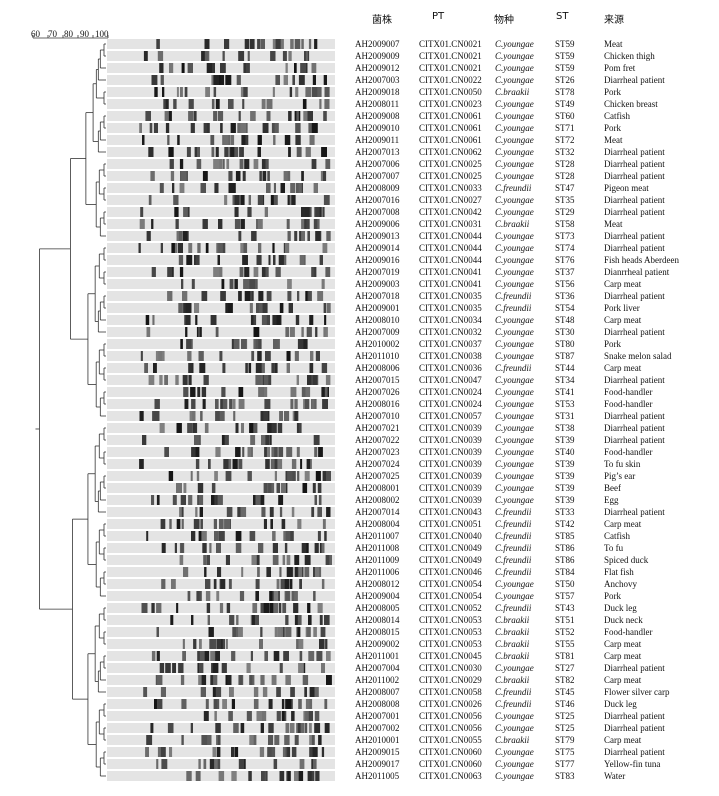 The height and width of the screenshot is (796, 719). I want to click on cell-strain: AH2008012, so click(377, 584).